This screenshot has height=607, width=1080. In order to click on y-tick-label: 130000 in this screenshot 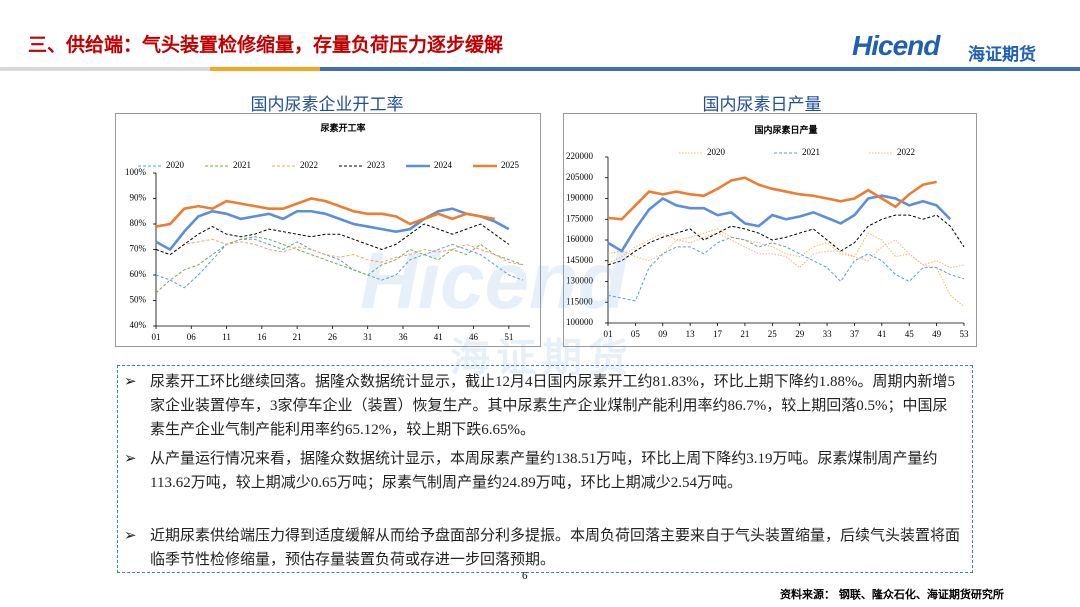, I will do `click(580, 281)`.